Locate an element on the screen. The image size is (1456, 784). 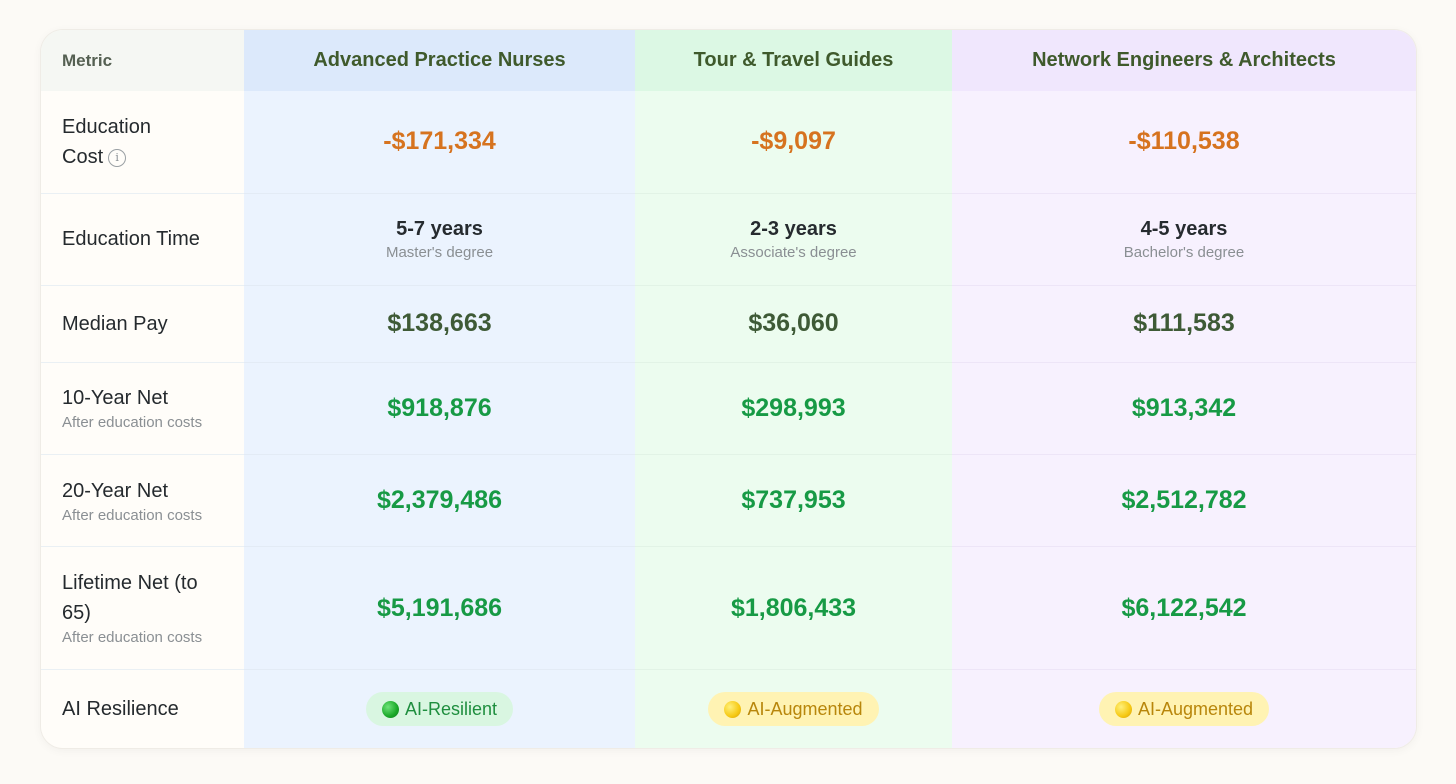
degree-label: Bachelor's degree is located at coordinates (1184, 253).